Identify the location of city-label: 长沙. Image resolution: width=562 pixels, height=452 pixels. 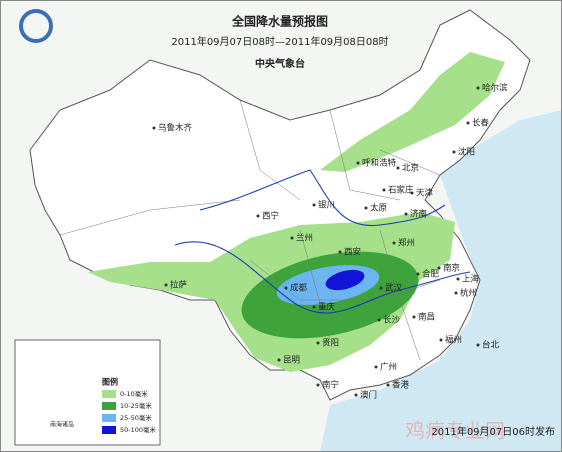
(392, 320).